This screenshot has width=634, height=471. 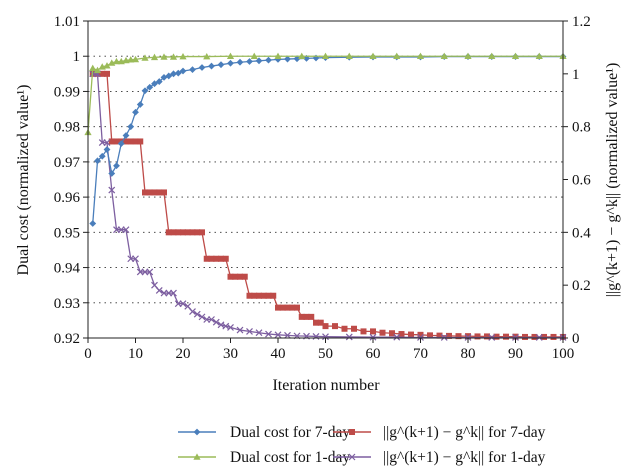 I want to click on x-tick-label: 10, so click(x=135, y=354).